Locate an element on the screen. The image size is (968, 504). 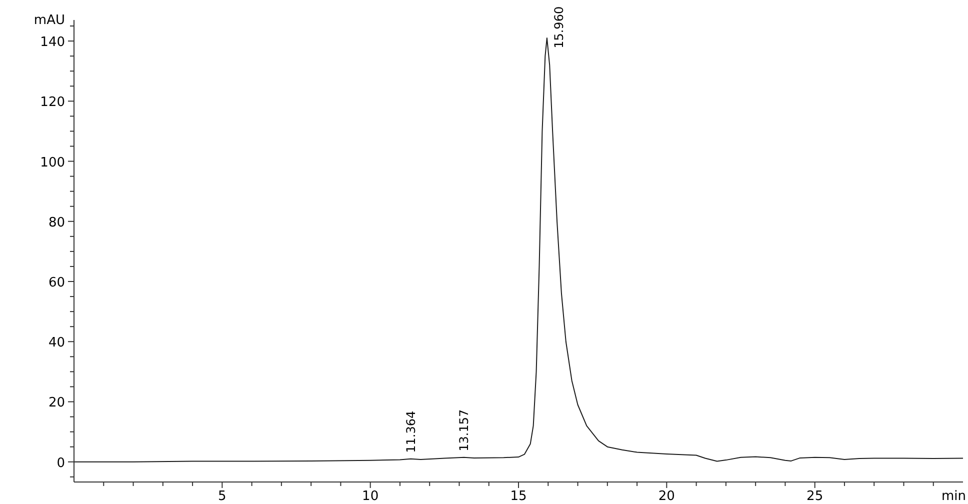
y-tick-label: 60 is located at coordinates (56, 283).